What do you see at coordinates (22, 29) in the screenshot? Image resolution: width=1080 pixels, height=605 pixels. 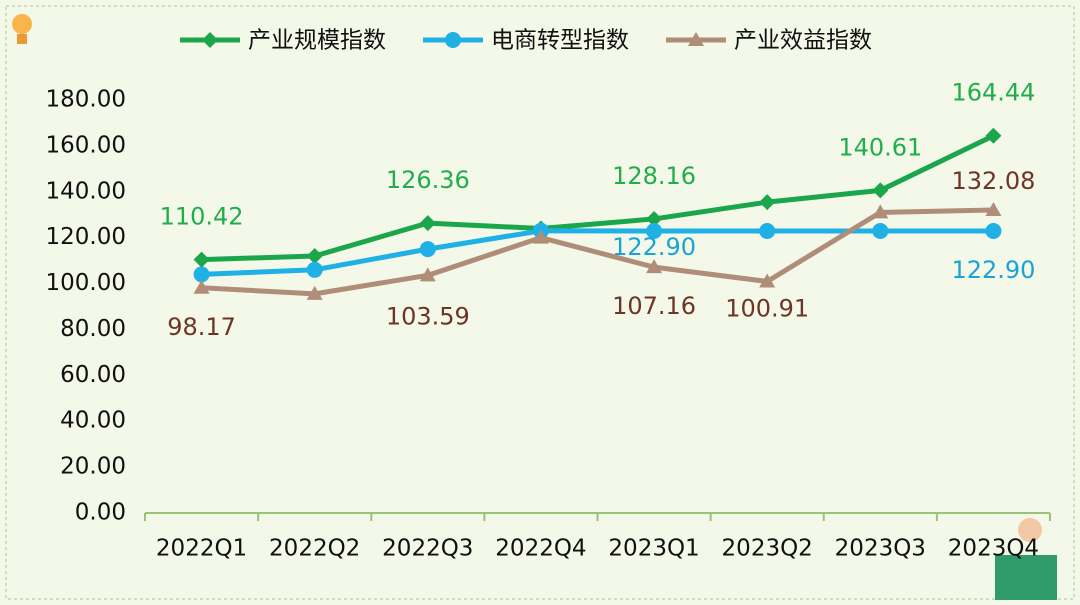 I see `bulb-icon` at bounding box center [22, 29].